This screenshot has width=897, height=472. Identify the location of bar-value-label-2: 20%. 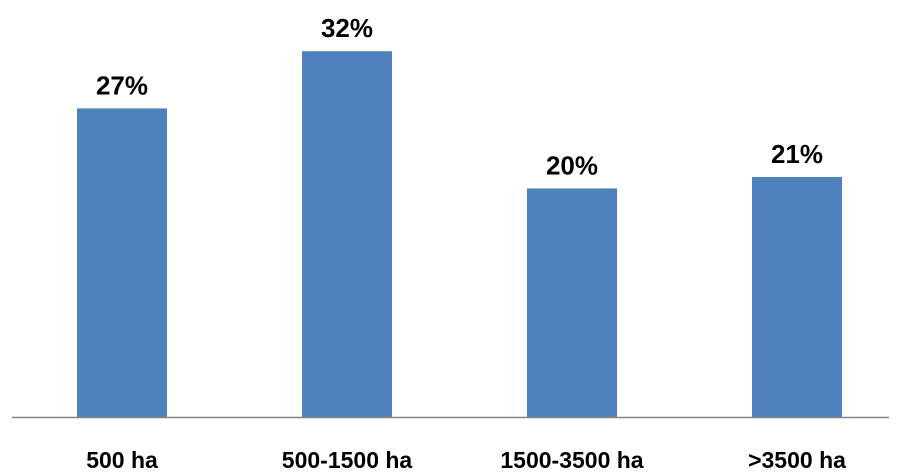
(572, 165).